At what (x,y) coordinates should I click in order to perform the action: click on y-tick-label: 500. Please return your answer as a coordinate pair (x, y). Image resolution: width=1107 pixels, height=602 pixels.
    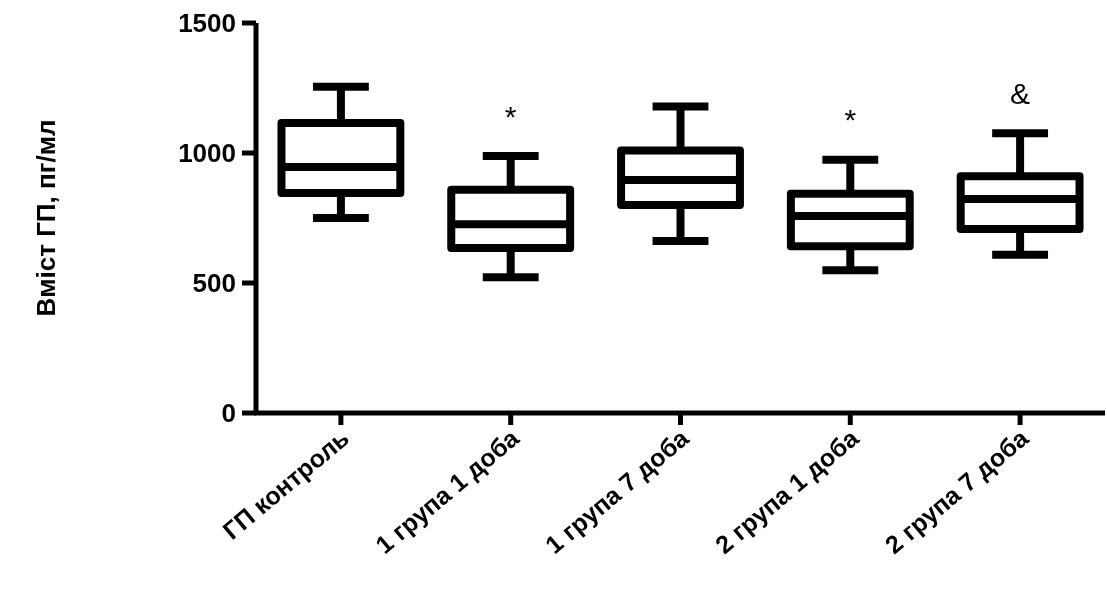
    Looking at the image, I should click on (214, 283).